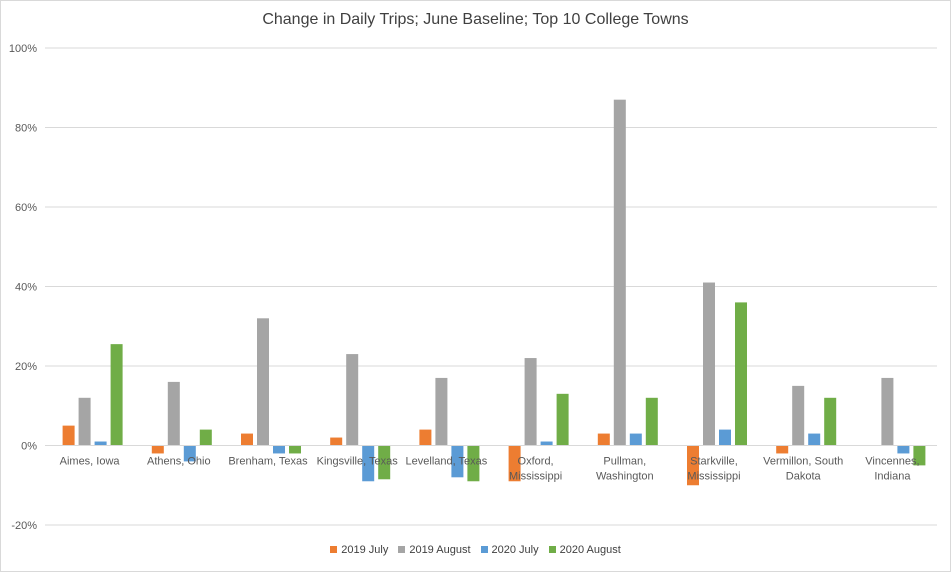 The width and height of the screenshot is (951, 572). Describe the element at coordinates (179, 462) in the screenshot. I see `x-tick-label: Athens, Ohio` at that location.